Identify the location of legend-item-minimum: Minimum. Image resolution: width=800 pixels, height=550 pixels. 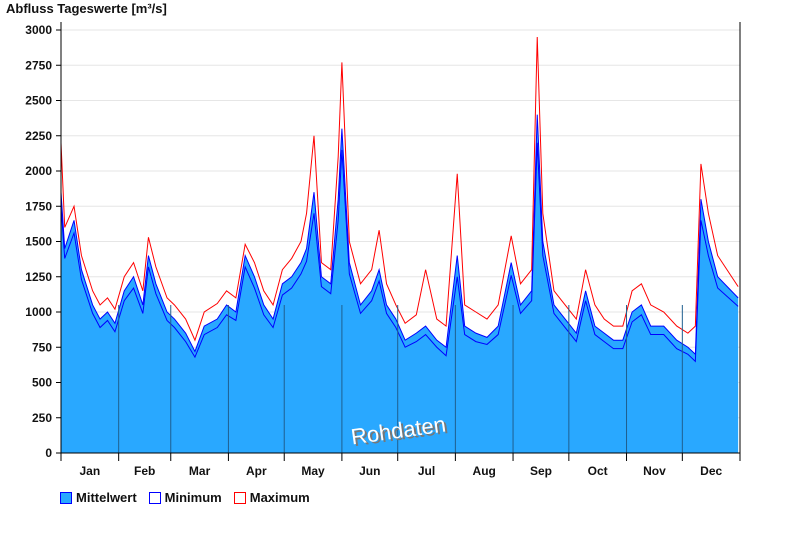
(185, 497).